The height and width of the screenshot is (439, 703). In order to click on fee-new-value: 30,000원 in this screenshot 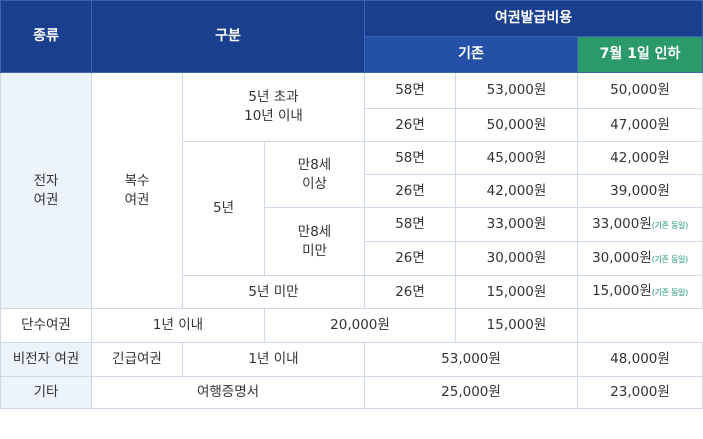, I will do `click(622, 257)`.